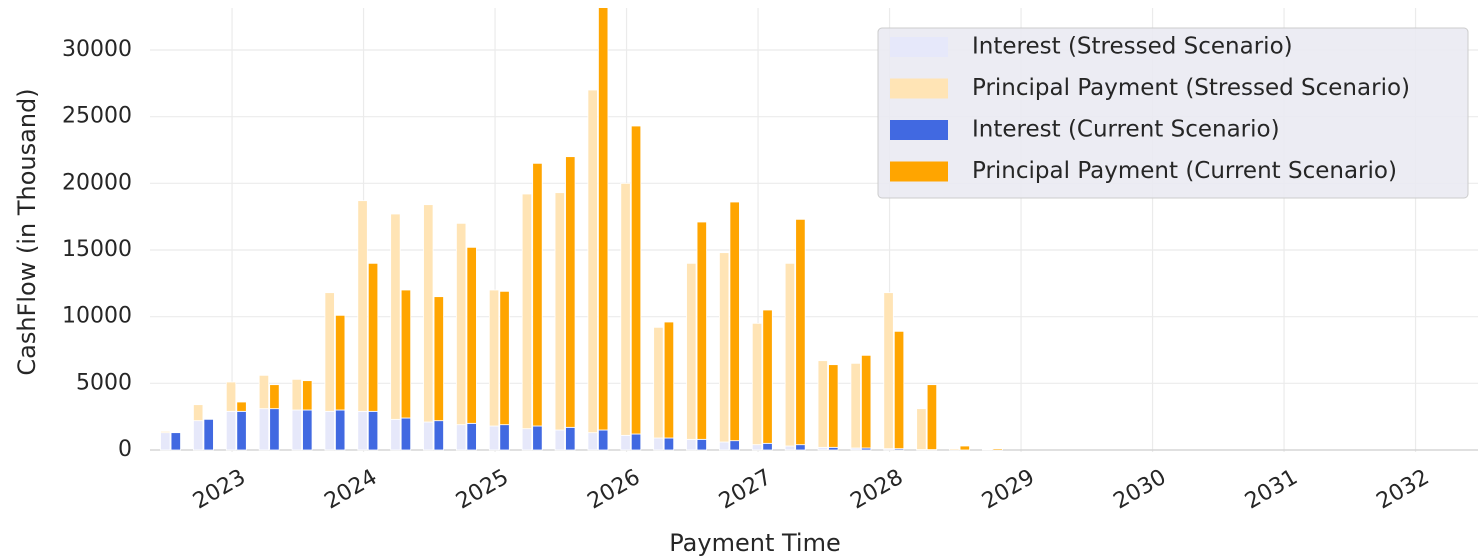 The image size is (1478, 559). Describe the element at coordinates (1271, 490) in the screenshot. I see `x-tick-label: 2031` at that location.